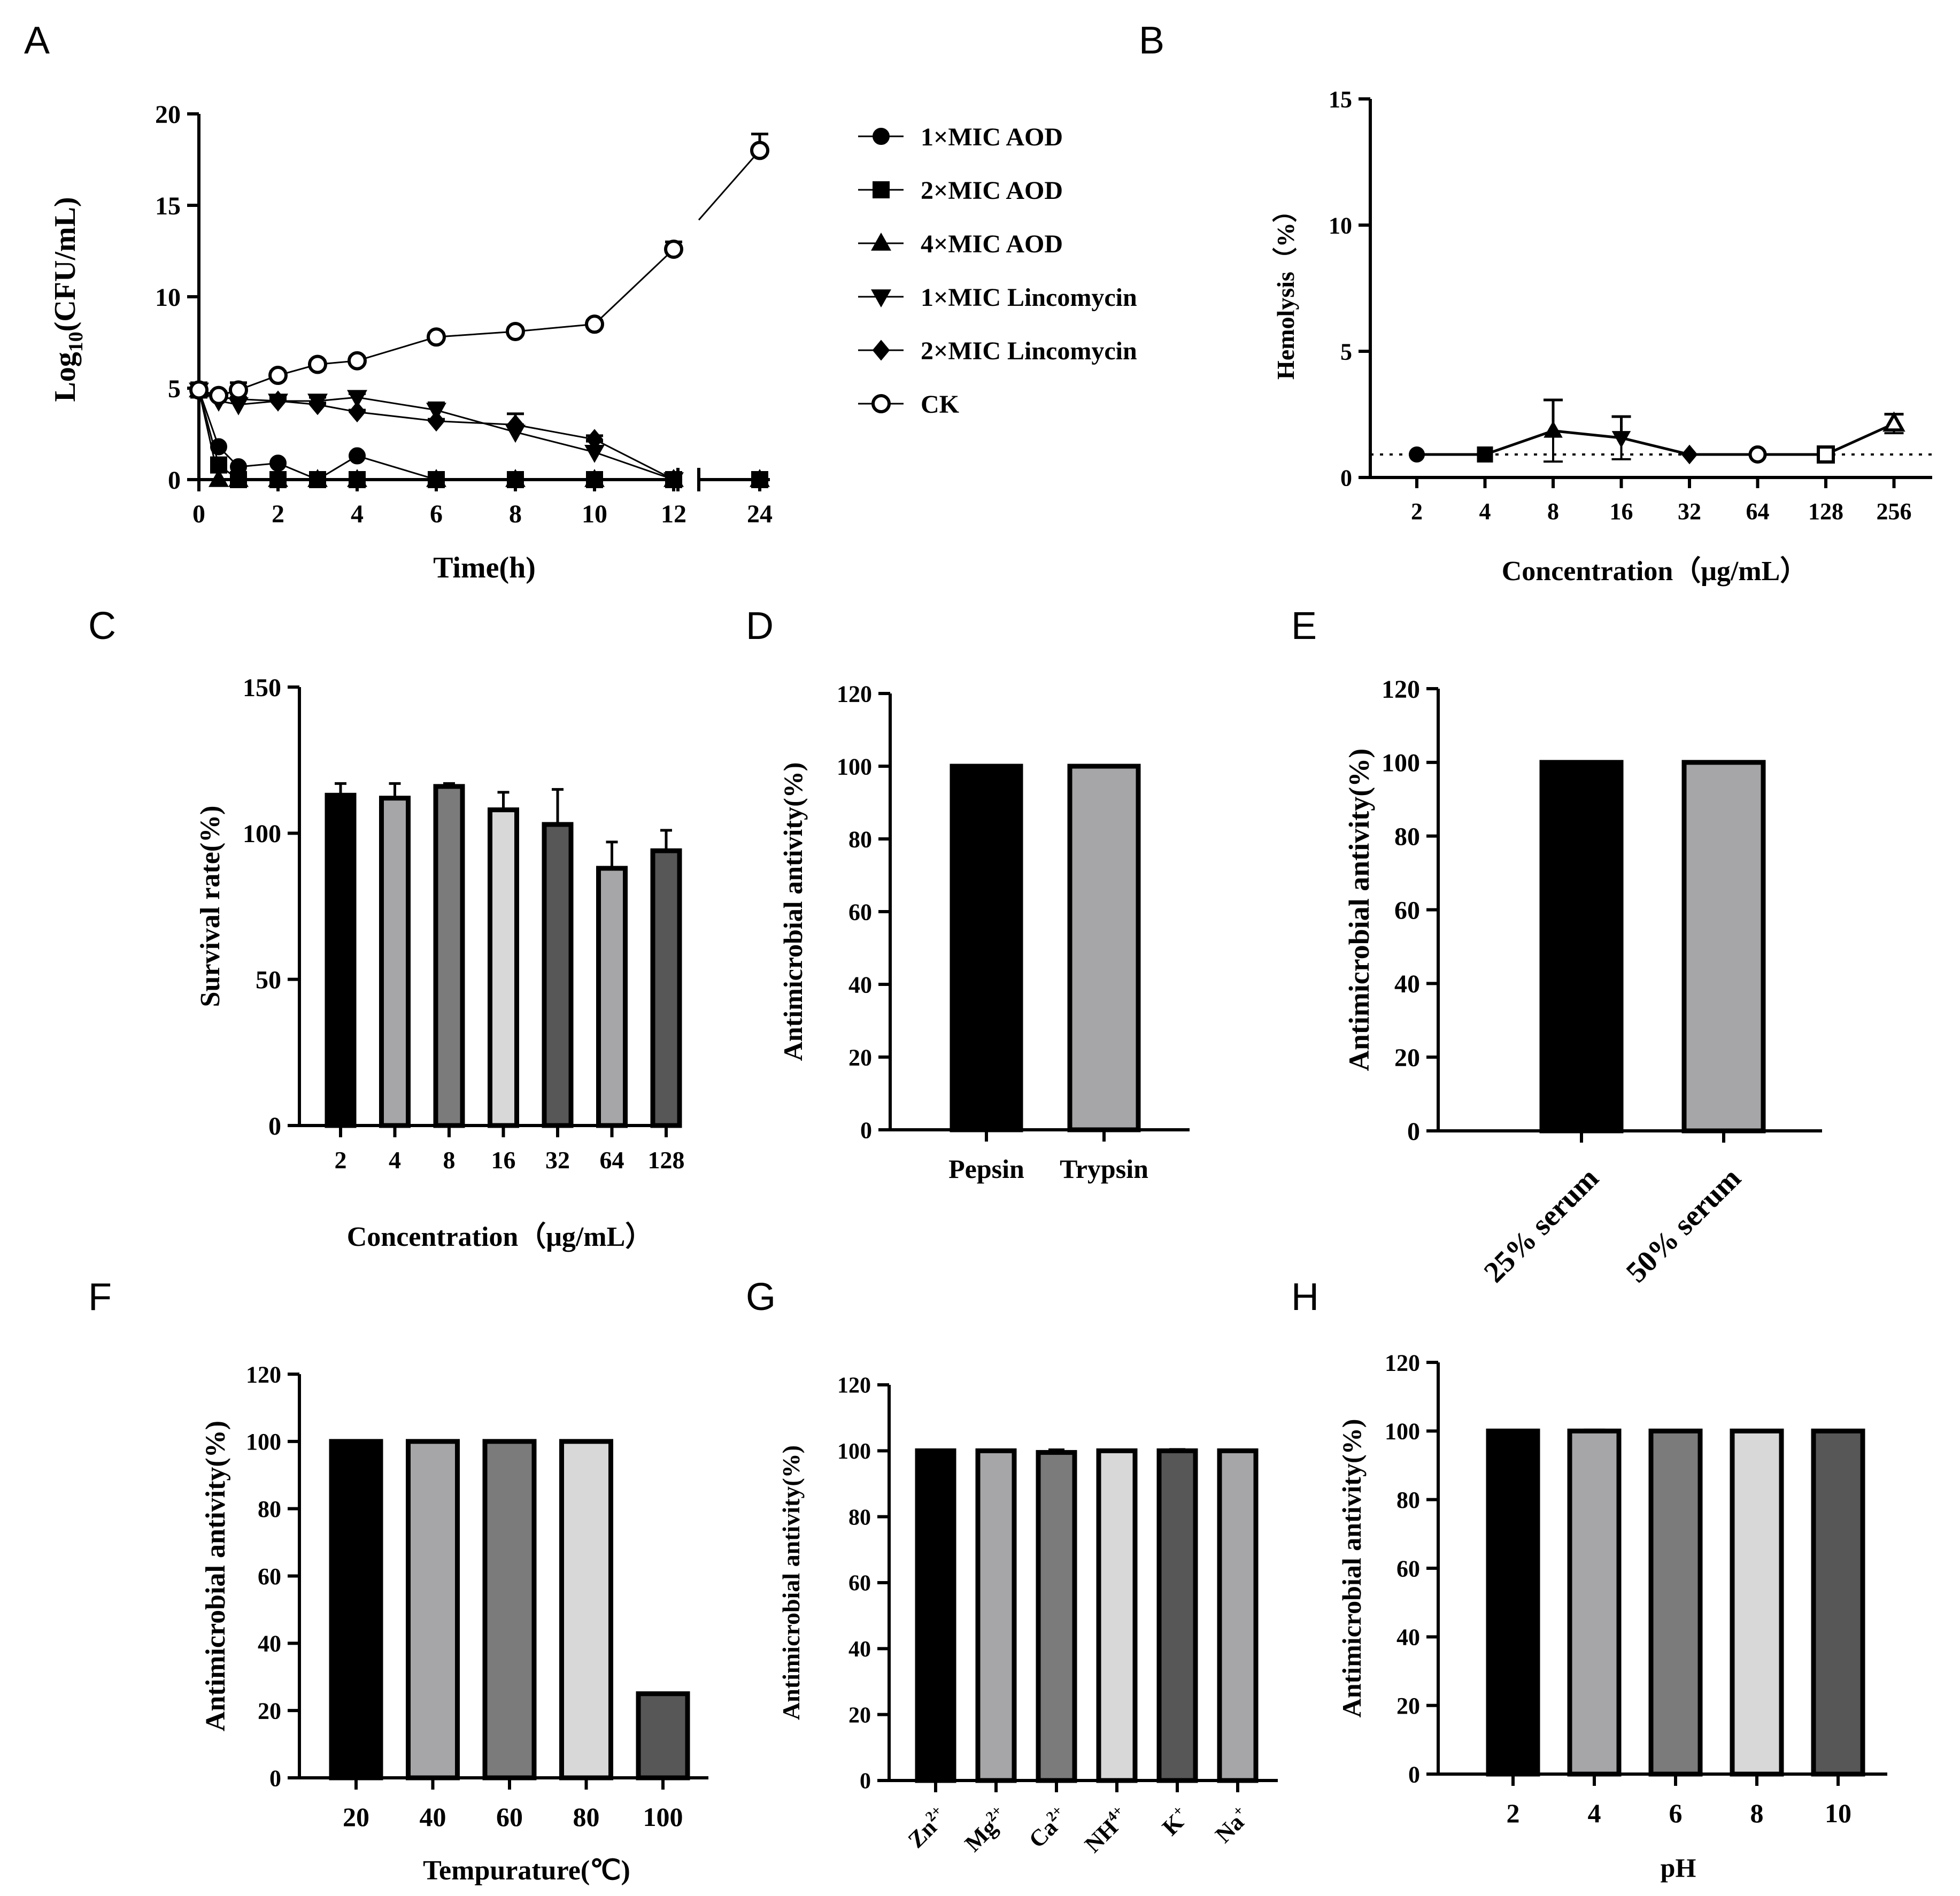 The width and height of the screenshot is (1960, 1896). Describe the element at coordinates (436, 514) in the screenshot. I see `x-tick-label: 6` at that location.